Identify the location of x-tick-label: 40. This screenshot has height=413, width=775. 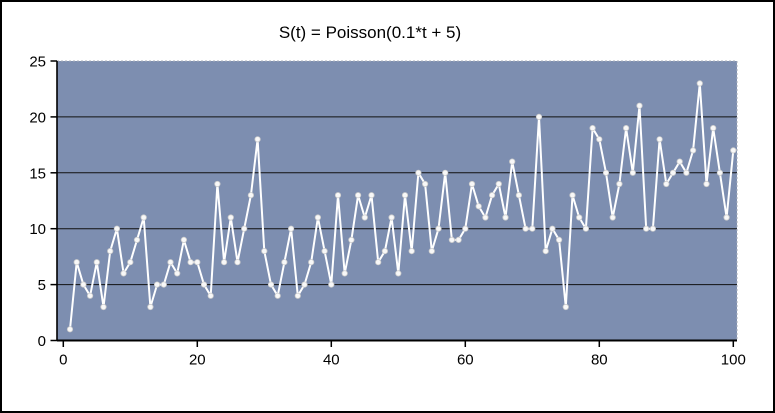
(331, 360).